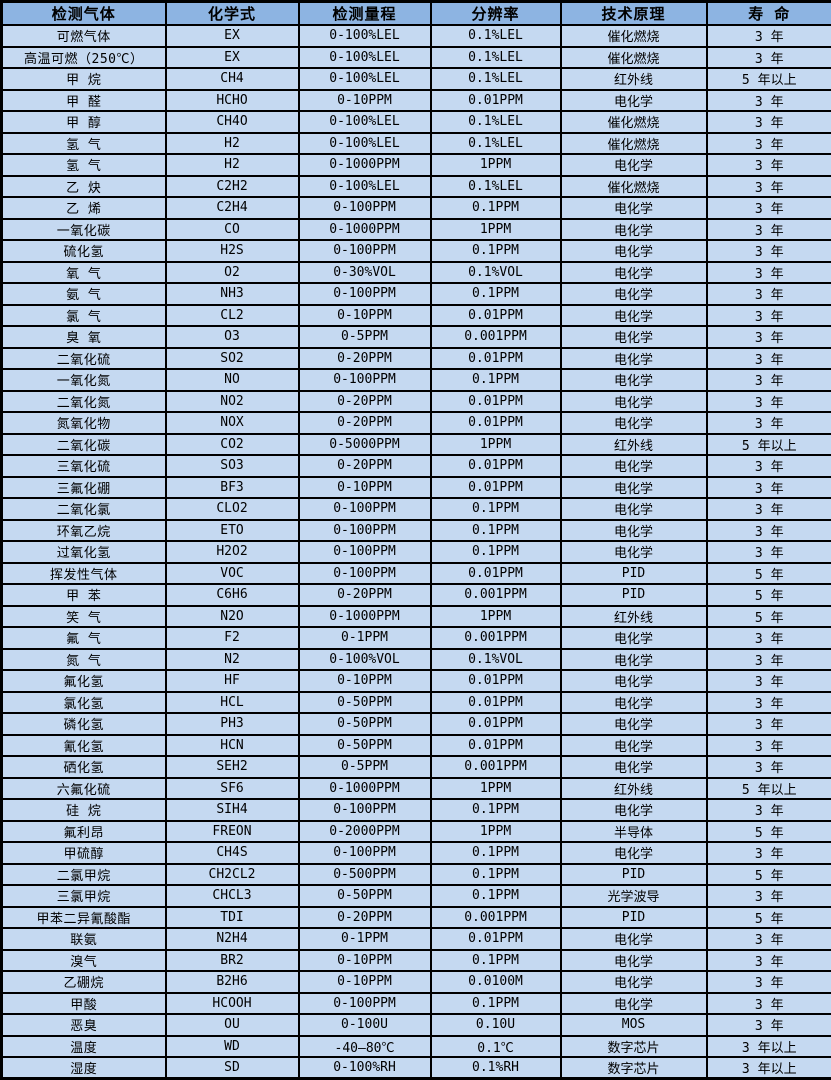 This screenshot has height=1080, width=831. What do you see at coordinates (84, 961) in the screenshot?
I see `gas-name-cell: 溴气` at bounding box center [84, 961].